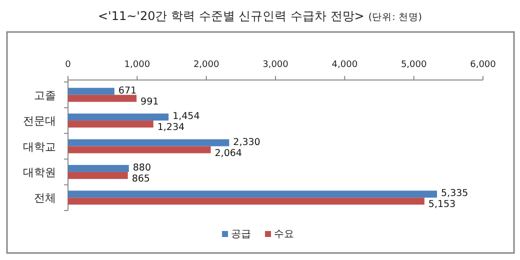 Image resolution: width=520 pixels, height=260 pixels. Describe the element at coordinates (149, 102) in the screenshot. I see `data-label: 991` at that location.